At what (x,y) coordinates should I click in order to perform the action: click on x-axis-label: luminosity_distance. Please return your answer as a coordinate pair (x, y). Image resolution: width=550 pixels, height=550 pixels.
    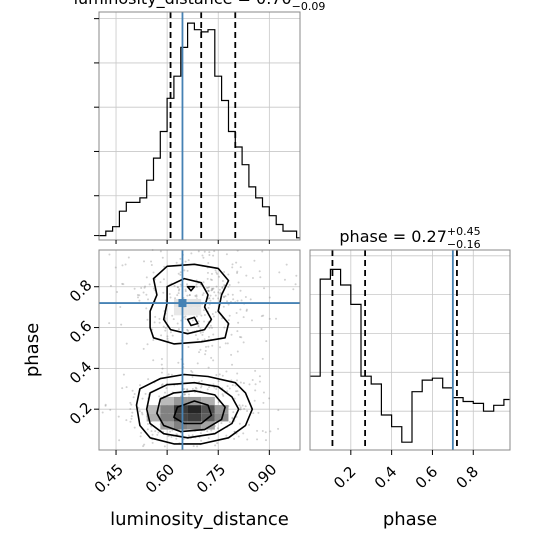
    Looking at the image, I should click on (199, 519).